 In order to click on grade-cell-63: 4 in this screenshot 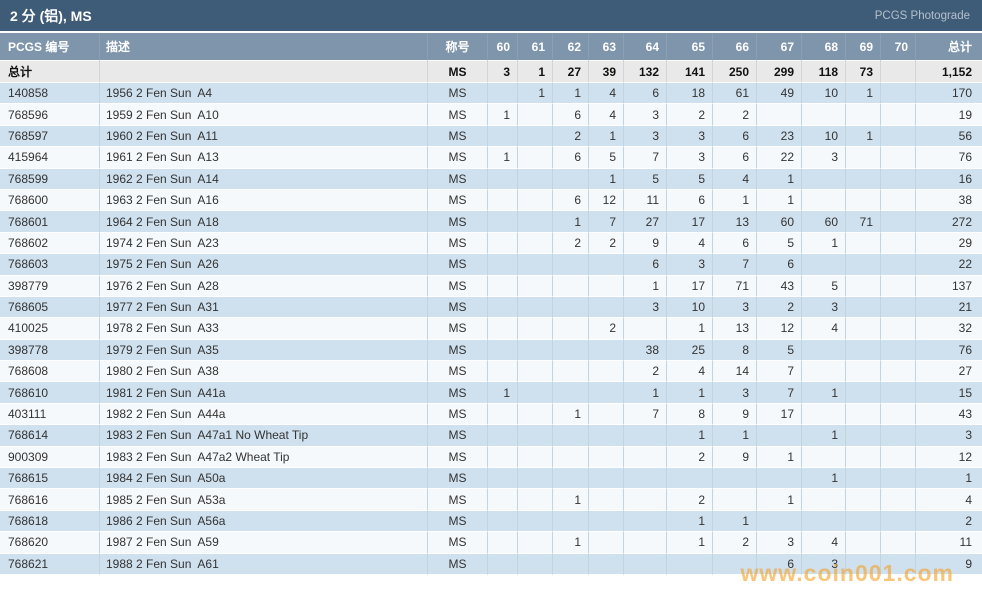, I will do `click(606, 94)`.